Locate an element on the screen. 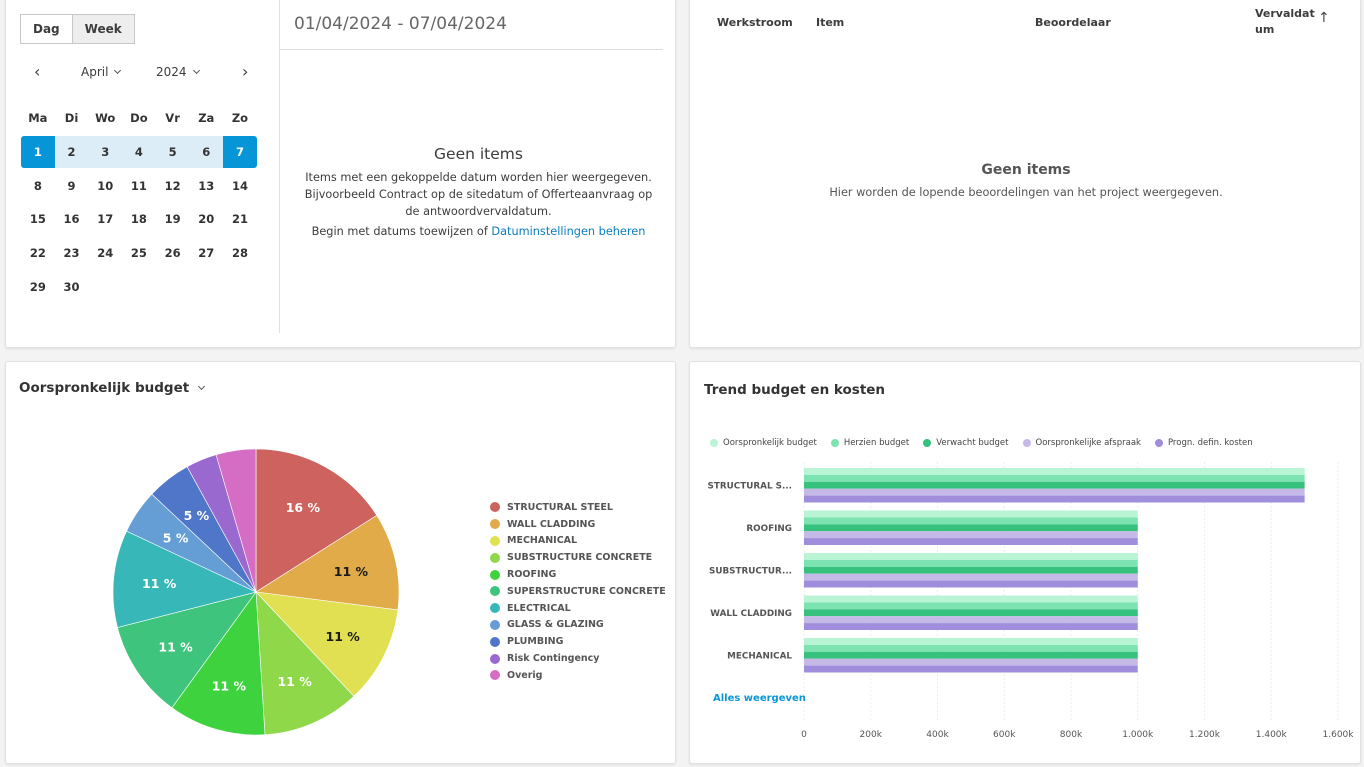 The width and height of the screenshot is (1364, 767). legend-item: GLASS & GLAZING is located at coordinates (578, 625).